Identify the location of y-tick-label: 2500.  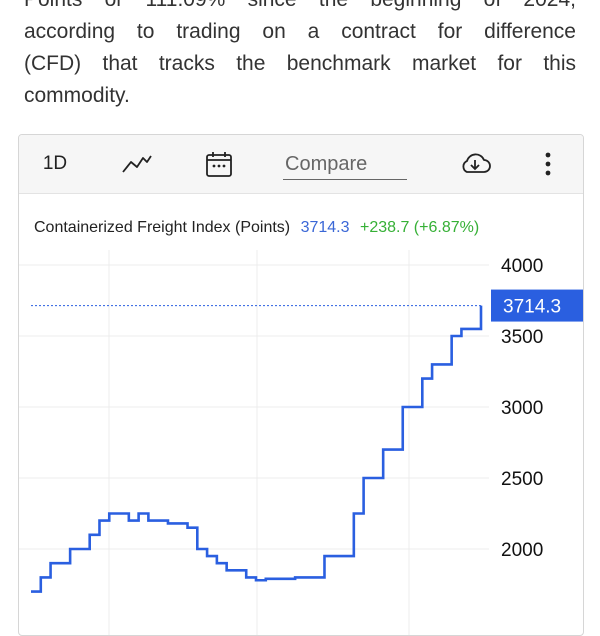
(522, 479).